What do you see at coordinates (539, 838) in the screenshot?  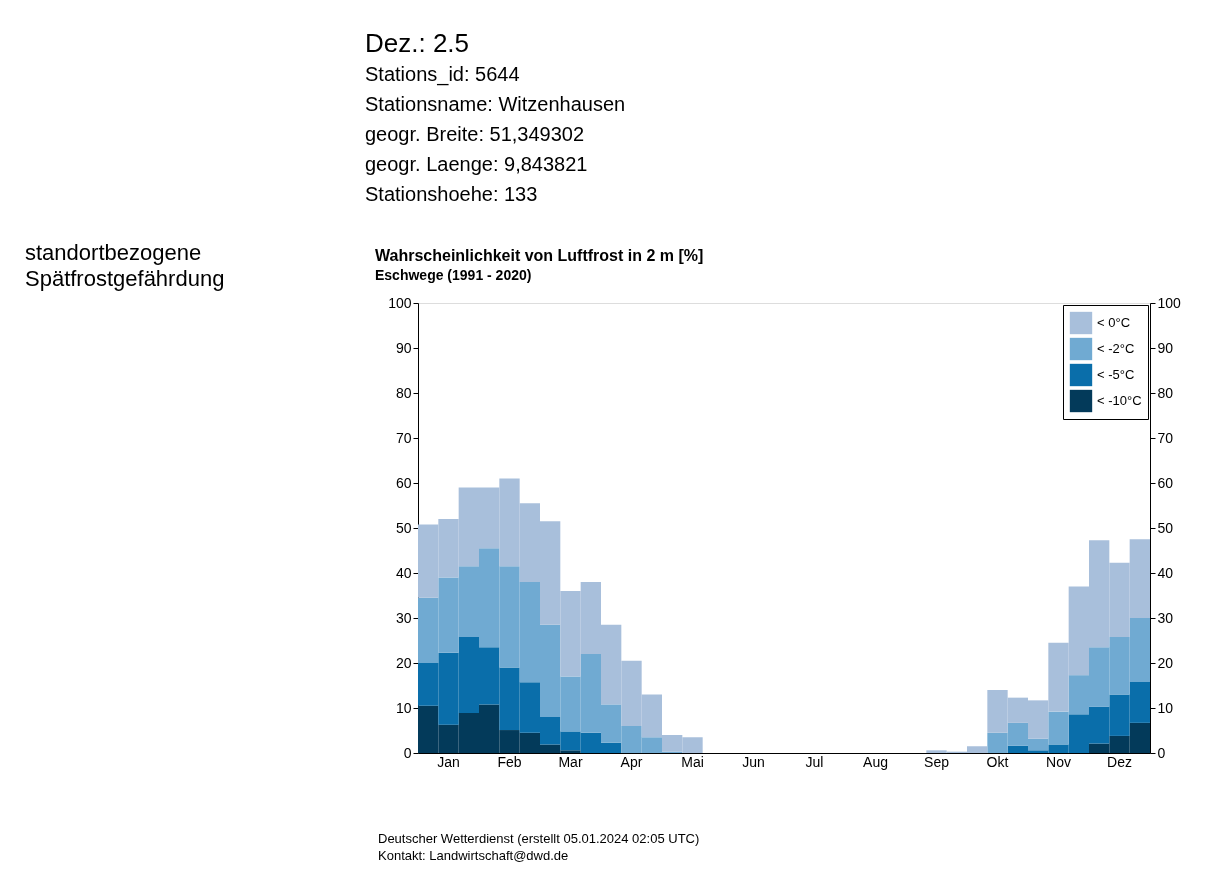 I see `text: Deutscher Wetterdienst (erstellt 05.01.2024 02:05 UTC)` at bounding box center [539, 838].